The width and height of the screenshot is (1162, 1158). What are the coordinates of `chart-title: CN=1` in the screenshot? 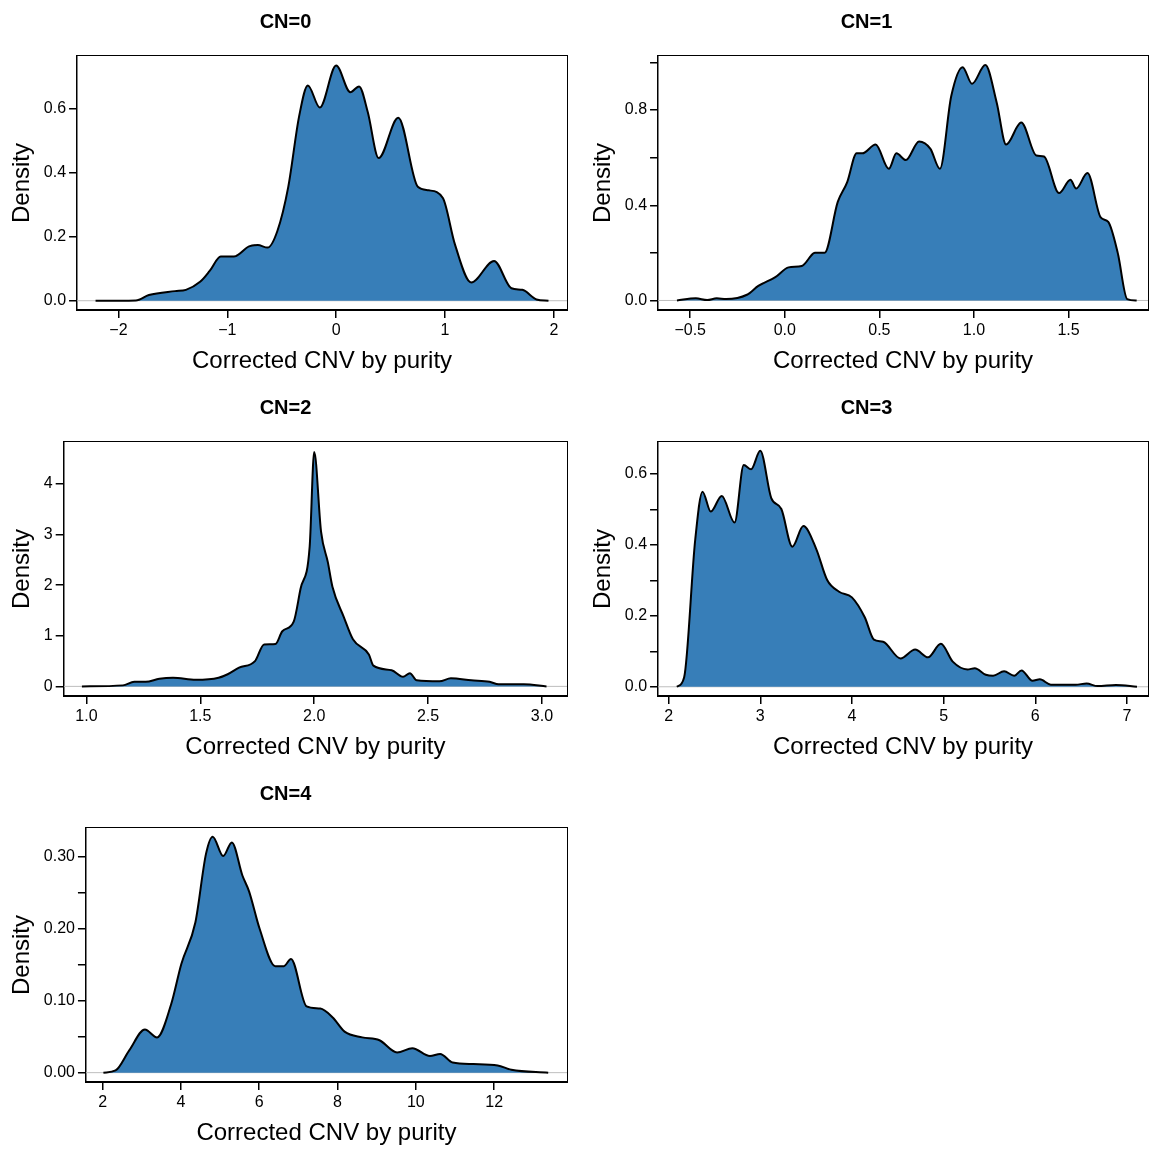 It's located at (866, 20).